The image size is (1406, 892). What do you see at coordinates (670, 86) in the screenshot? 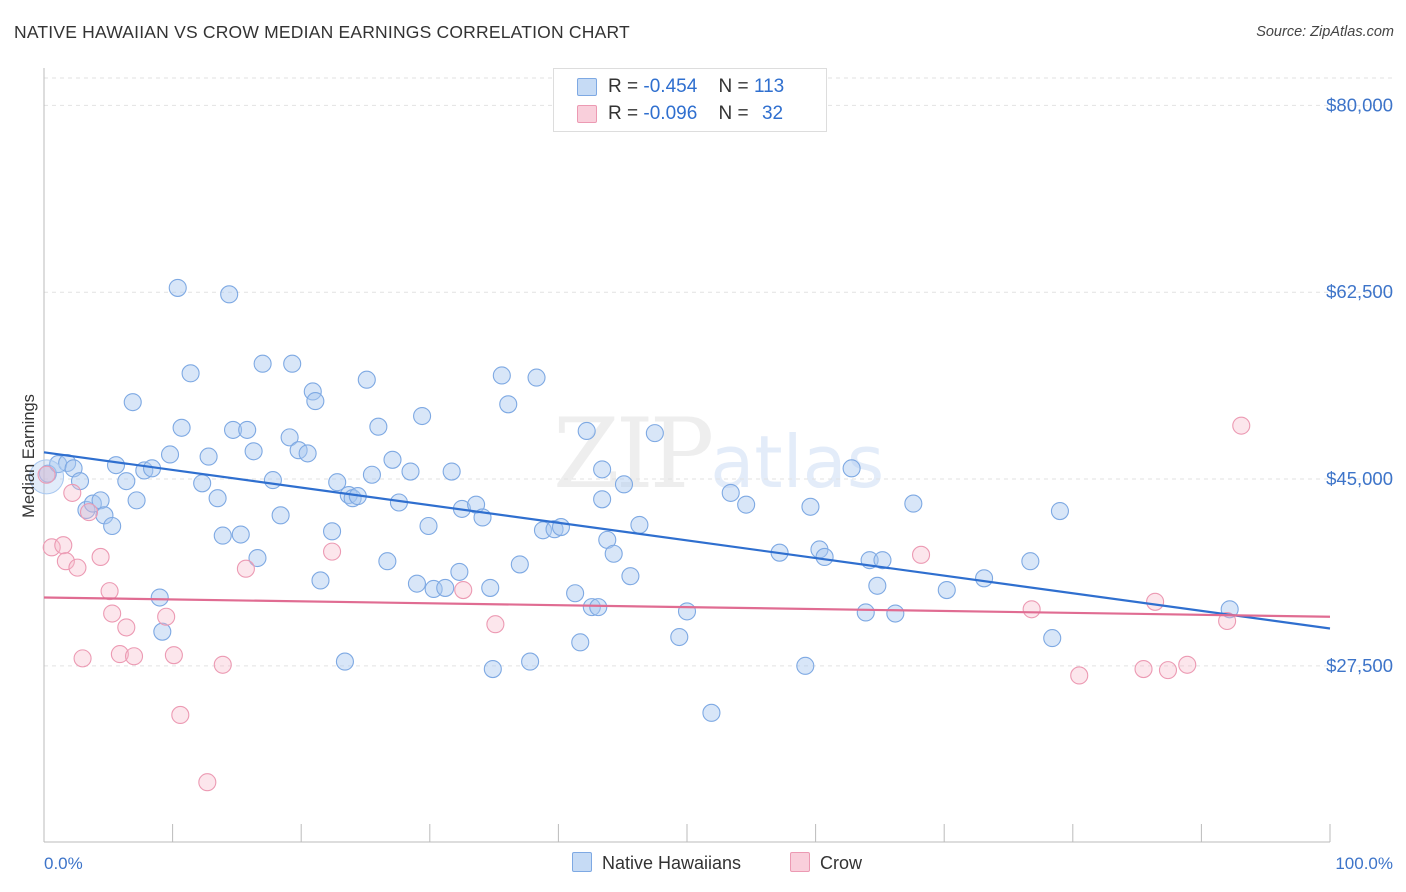
I see `legend-r-value: -0.454` at bounding box center [670, 86].